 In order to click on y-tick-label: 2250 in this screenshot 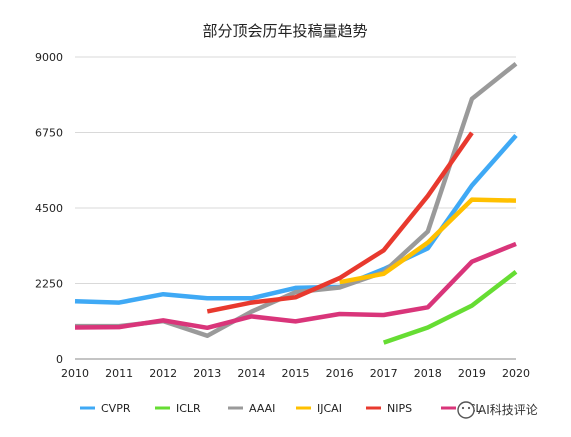, I will do `click(49, 284)`.